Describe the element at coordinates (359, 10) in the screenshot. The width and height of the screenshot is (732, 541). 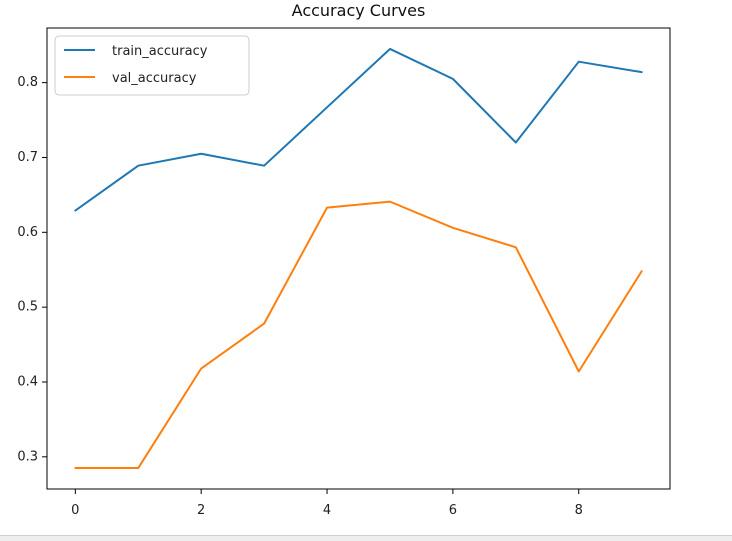
I see `chart-title: Accuracy Curves` at that location.